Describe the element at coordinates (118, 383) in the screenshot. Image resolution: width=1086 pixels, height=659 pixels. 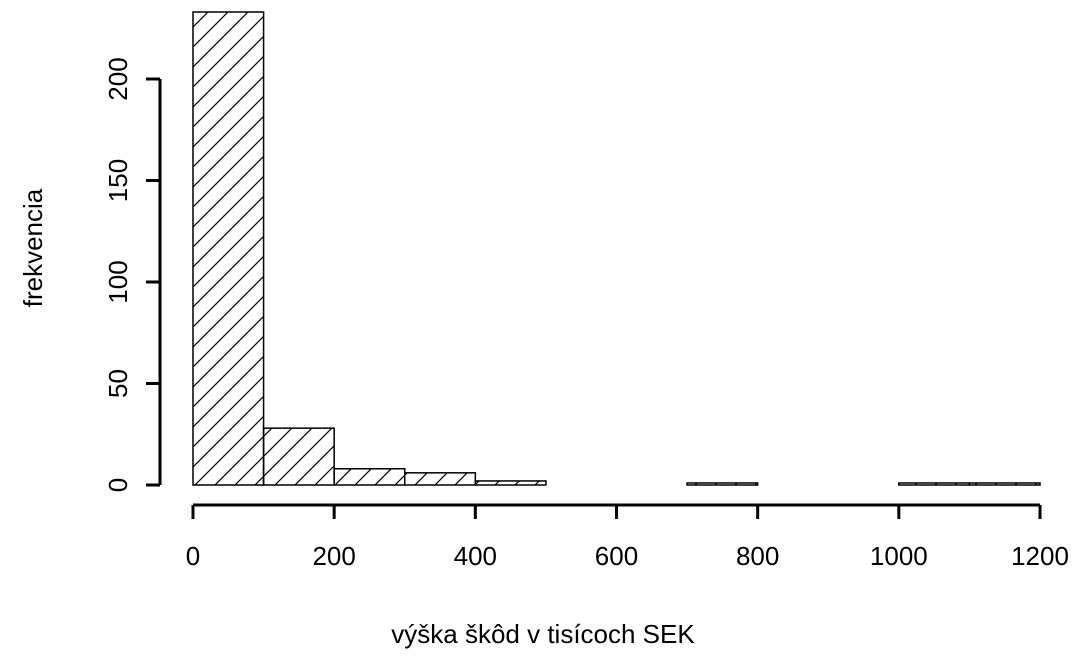
I see `y-tick-label: 50` at that location.